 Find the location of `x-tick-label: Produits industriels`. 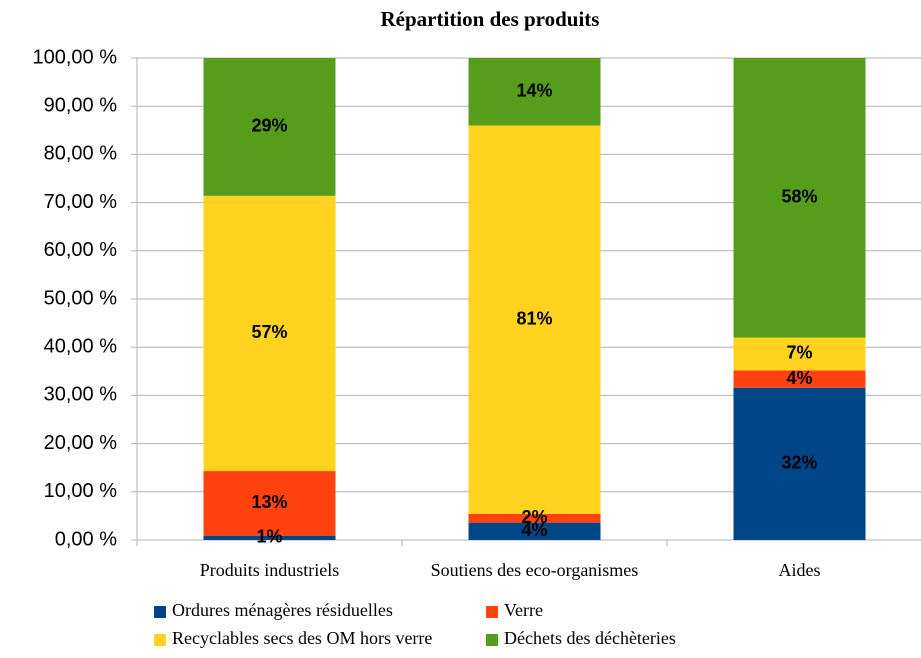

x-tick-label: Produits industriels is located at coordinates (270, 570).